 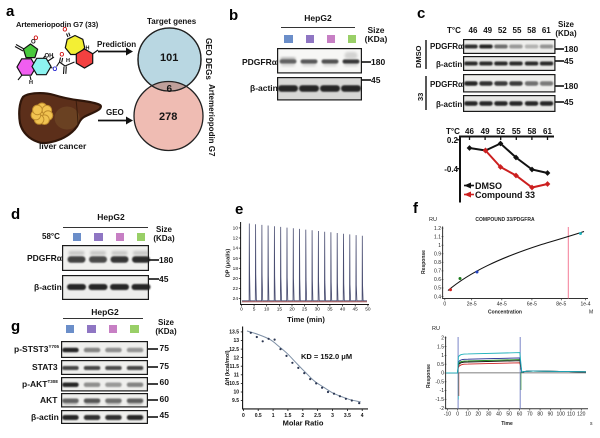 What do you see at coordinates (347, 416) in the screenshot?
I see `svg-text: 3.5` at bounding box center [347, 416].